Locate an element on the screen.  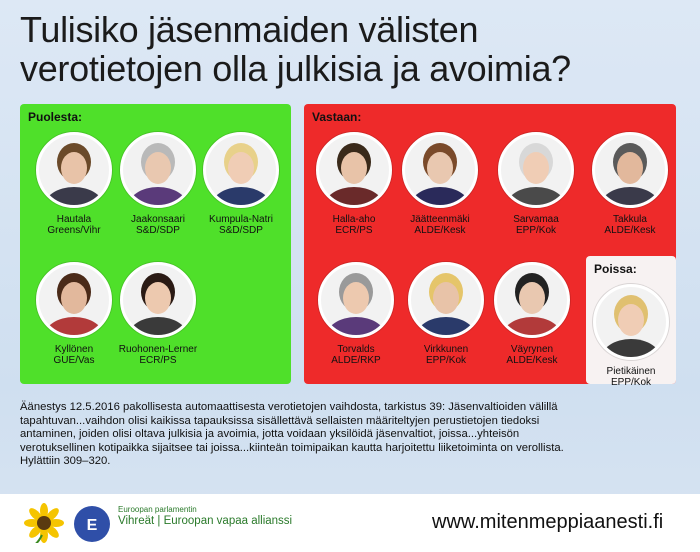
mep-party: Greens/Vihr is located at coordinates (74, 230).